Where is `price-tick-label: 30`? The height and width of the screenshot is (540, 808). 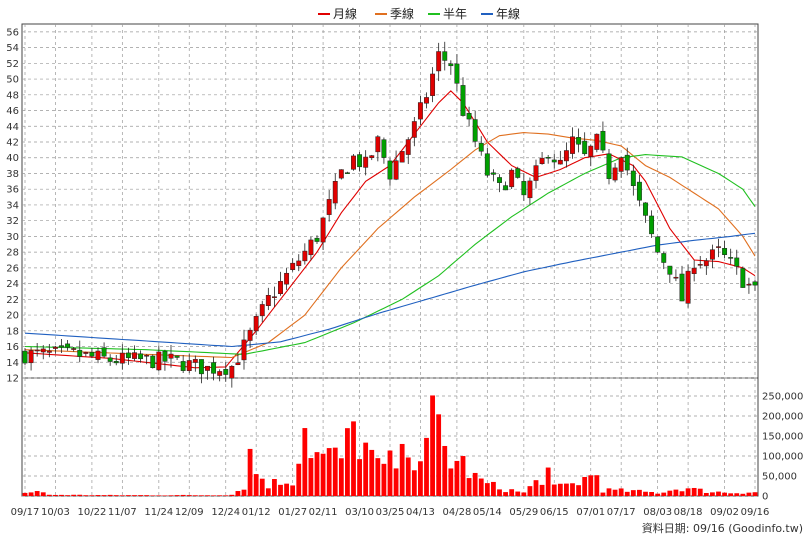 price-tick-label: 30 is located at coordinates (12, 237).